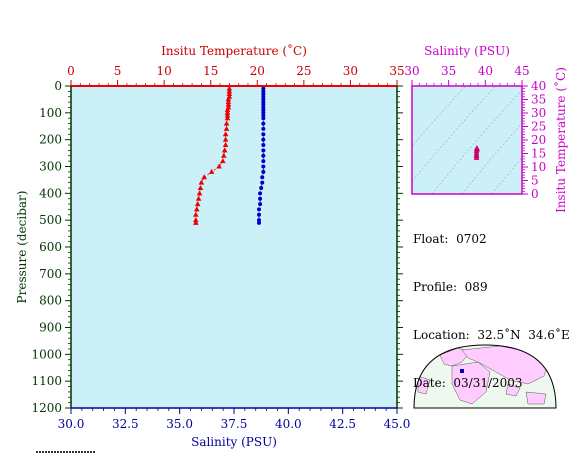 Image resolution: width=587 pixels, height=472 pixels. What do you see at coordinates (400, 247) in the screenshot?
I see `right-axis-ticks` at bounding box center [400, 247].